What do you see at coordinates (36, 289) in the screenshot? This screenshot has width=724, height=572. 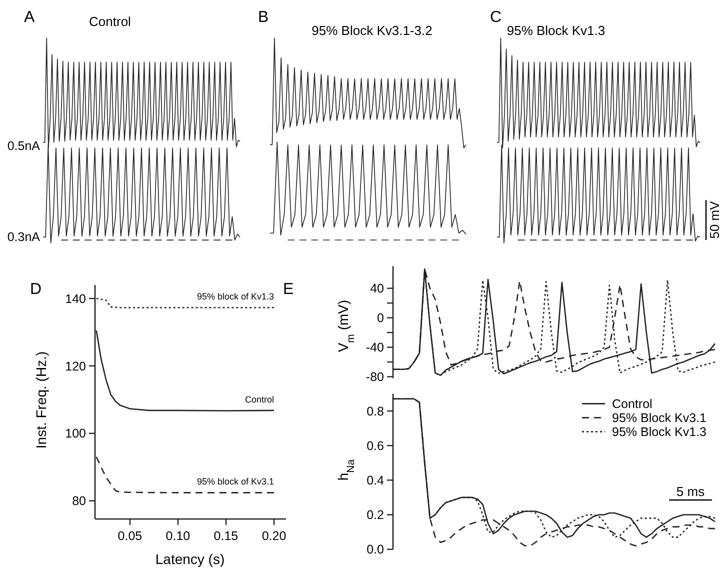 I see `text: D` at bounding box center [36, 289].